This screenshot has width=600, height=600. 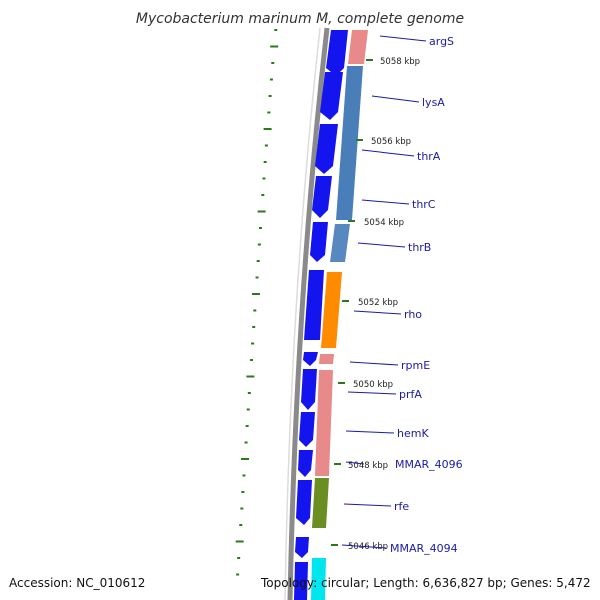 I want to click on gene-label: lysA, so click(x=433, y=102).